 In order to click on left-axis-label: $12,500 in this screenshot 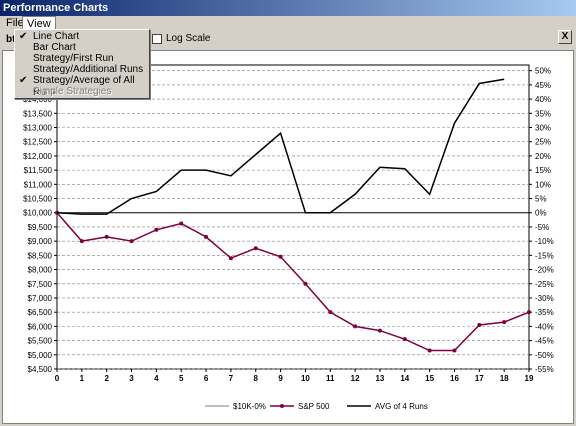, I will do `click(37, 142)`.